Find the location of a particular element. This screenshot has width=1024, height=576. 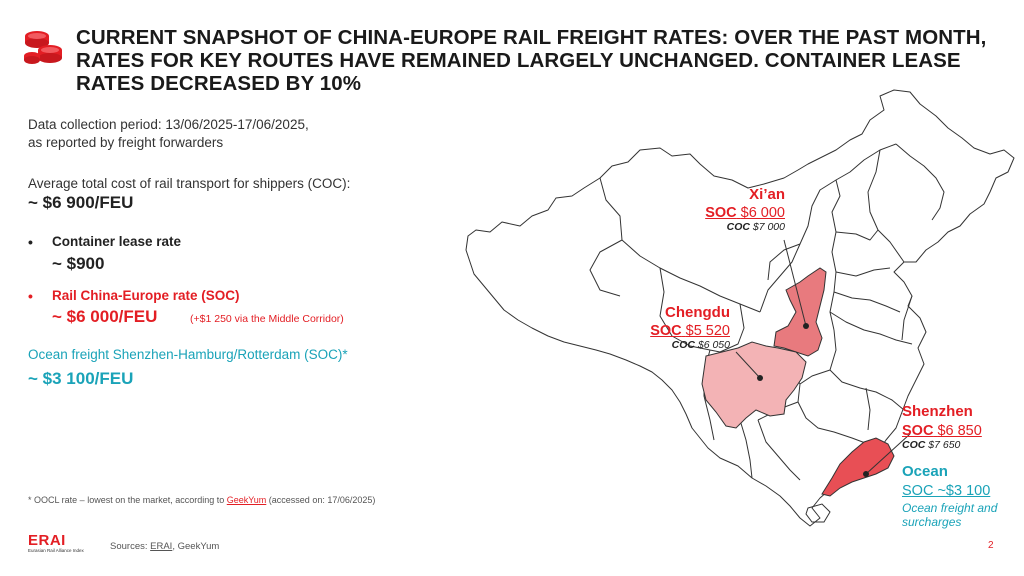

chengdu-city: Chengdu is located at coordinates (697, 312).